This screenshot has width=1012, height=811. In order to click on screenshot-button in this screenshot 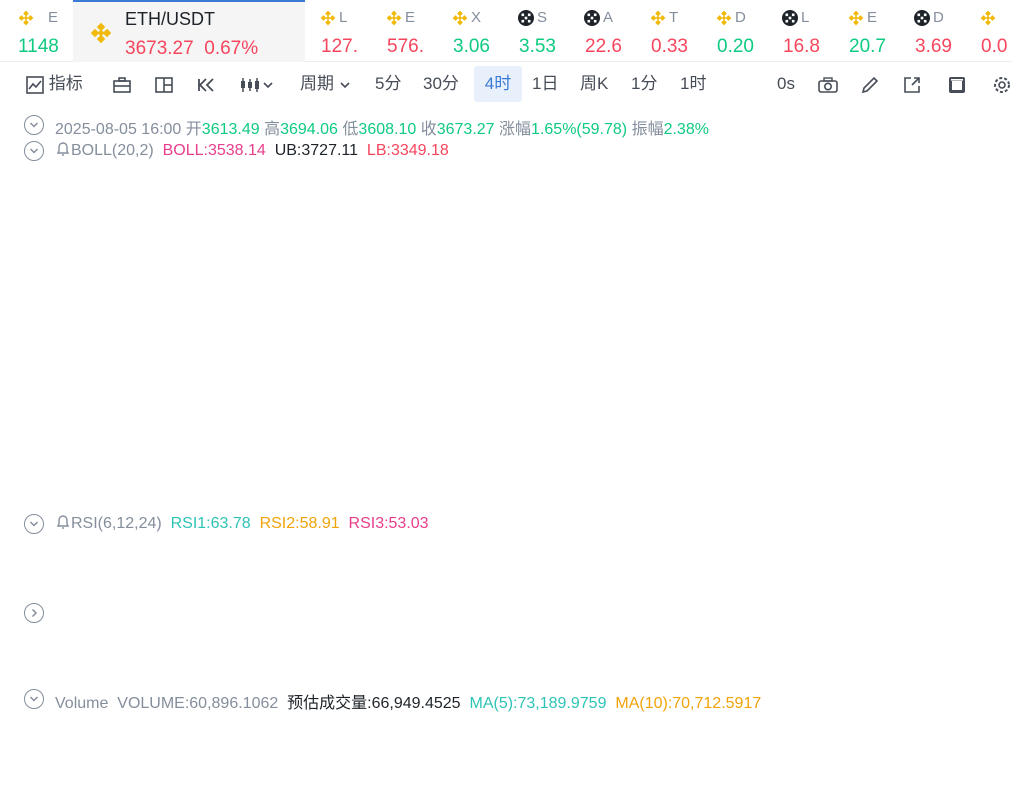, I will do `click(828, 84)`.